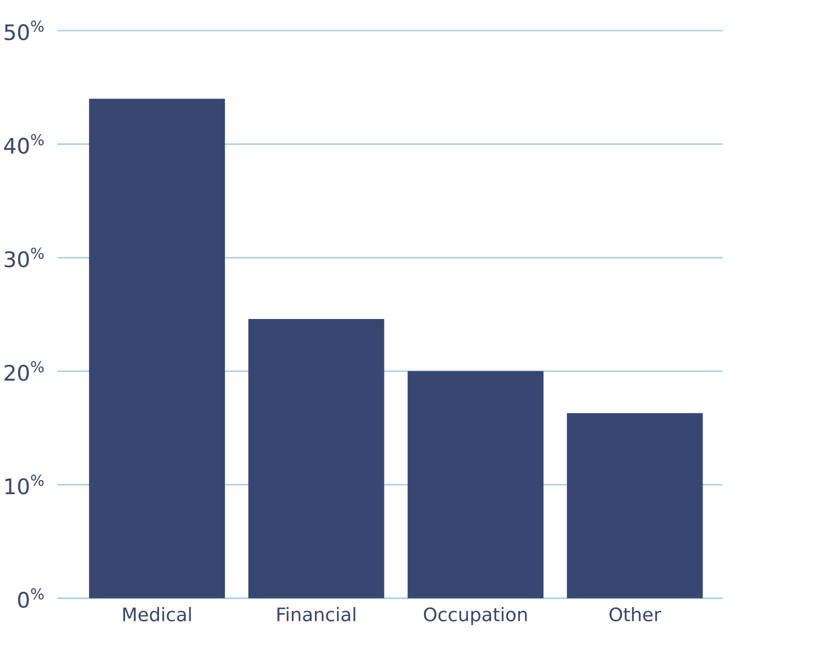 This screenshot has height=647, width=822. Describe the element at coordinates (24, 370) in the screenshot. I see `y-tick-label: 20$^{%}$` at that location.